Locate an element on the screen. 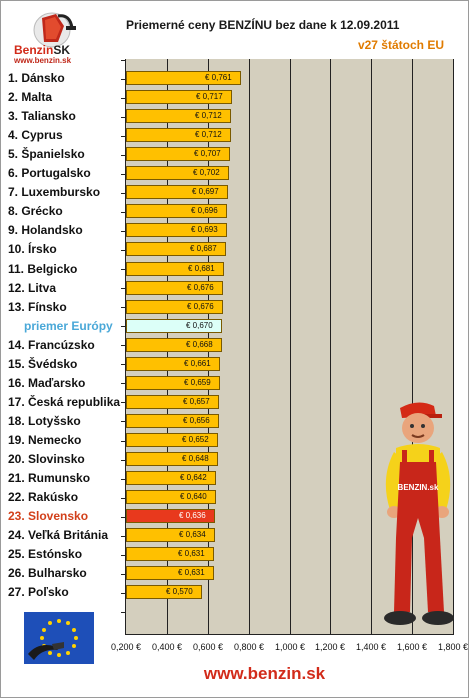 This screenshot has height=698, width=469. category-label: 26. Bulharsko is located at coordinates (47, 573).